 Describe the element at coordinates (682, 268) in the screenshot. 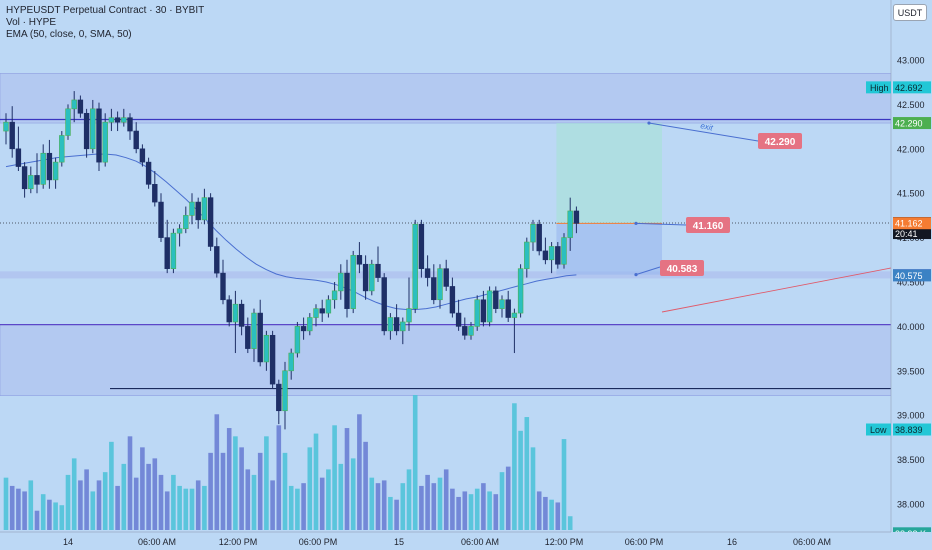

I see `stop-label: 40.583` at that location.